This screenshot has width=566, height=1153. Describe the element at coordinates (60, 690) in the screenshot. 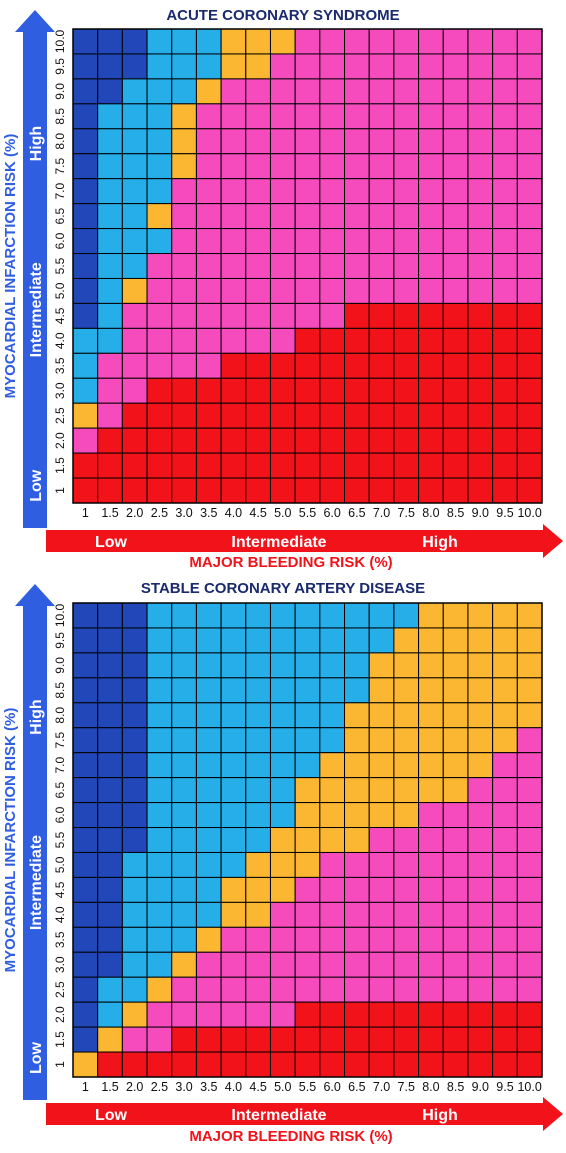

I see `chart2-y-tick-label: 8.5` at that location.